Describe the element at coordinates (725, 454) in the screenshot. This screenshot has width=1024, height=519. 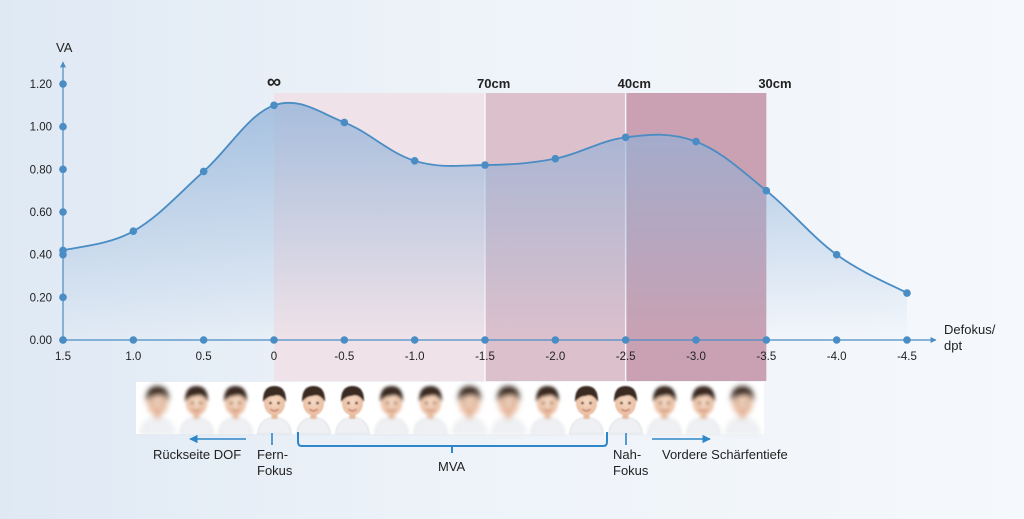
I see `front-dof-label: Vordere Schärfentiefe` at that location.